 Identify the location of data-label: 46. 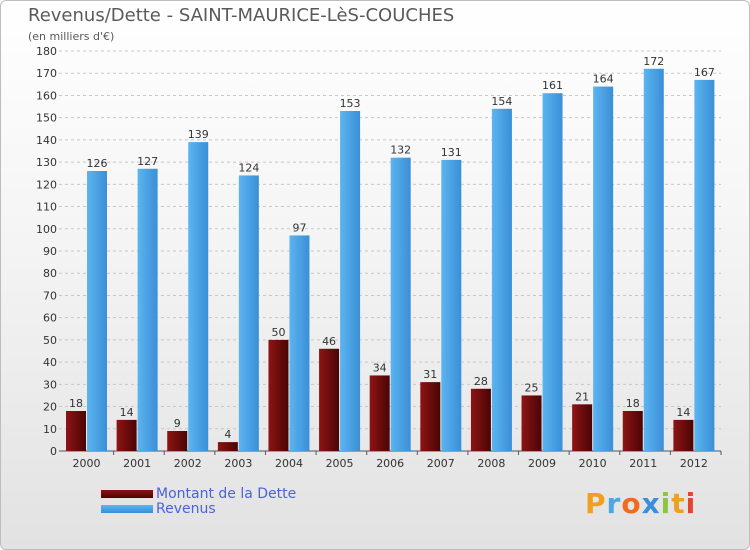
(329, 341).